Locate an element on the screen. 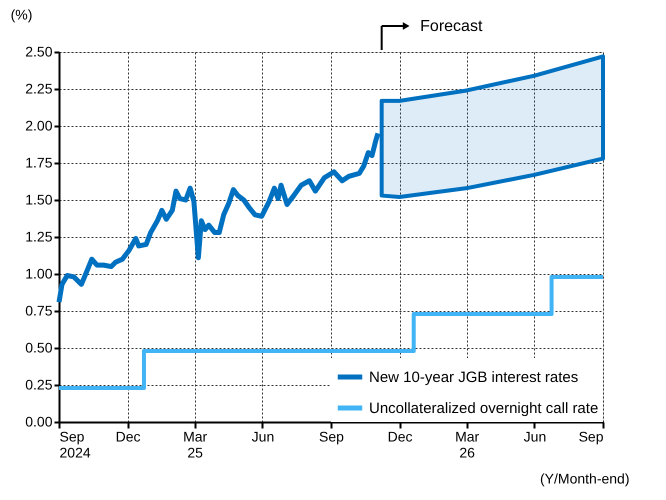 This screenshot has width=666, height=500. legend-label: New 10-year JGB interest rates is located at coordinates (473, 377).